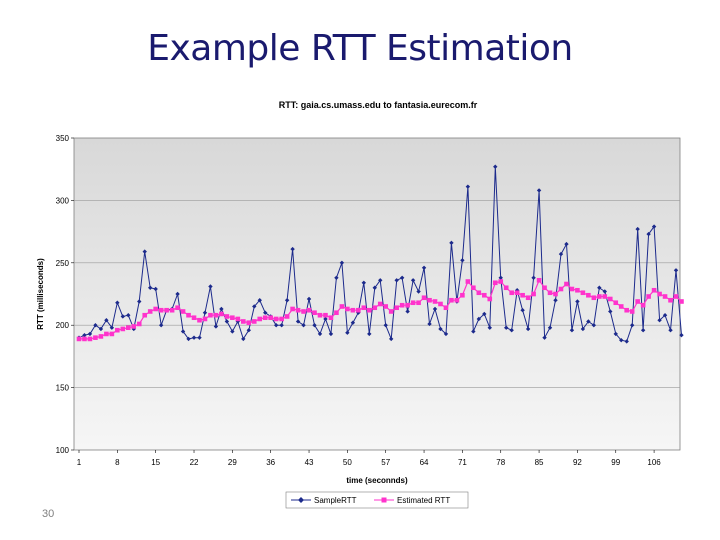  What do you see at coordinates (155, 462) in the screenshot?
I see `x-tick-label: 15` at bounding box center [155, 462].